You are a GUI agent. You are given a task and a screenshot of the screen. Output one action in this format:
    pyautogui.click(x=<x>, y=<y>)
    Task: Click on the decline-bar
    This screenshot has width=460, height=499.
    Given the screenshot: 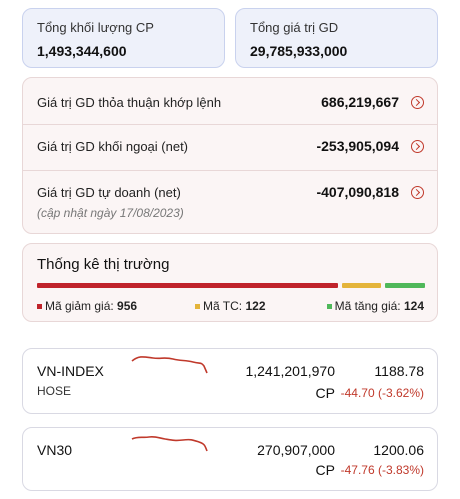 What is the action you would take?
    pyautogui.click(x=187, y=285)
    